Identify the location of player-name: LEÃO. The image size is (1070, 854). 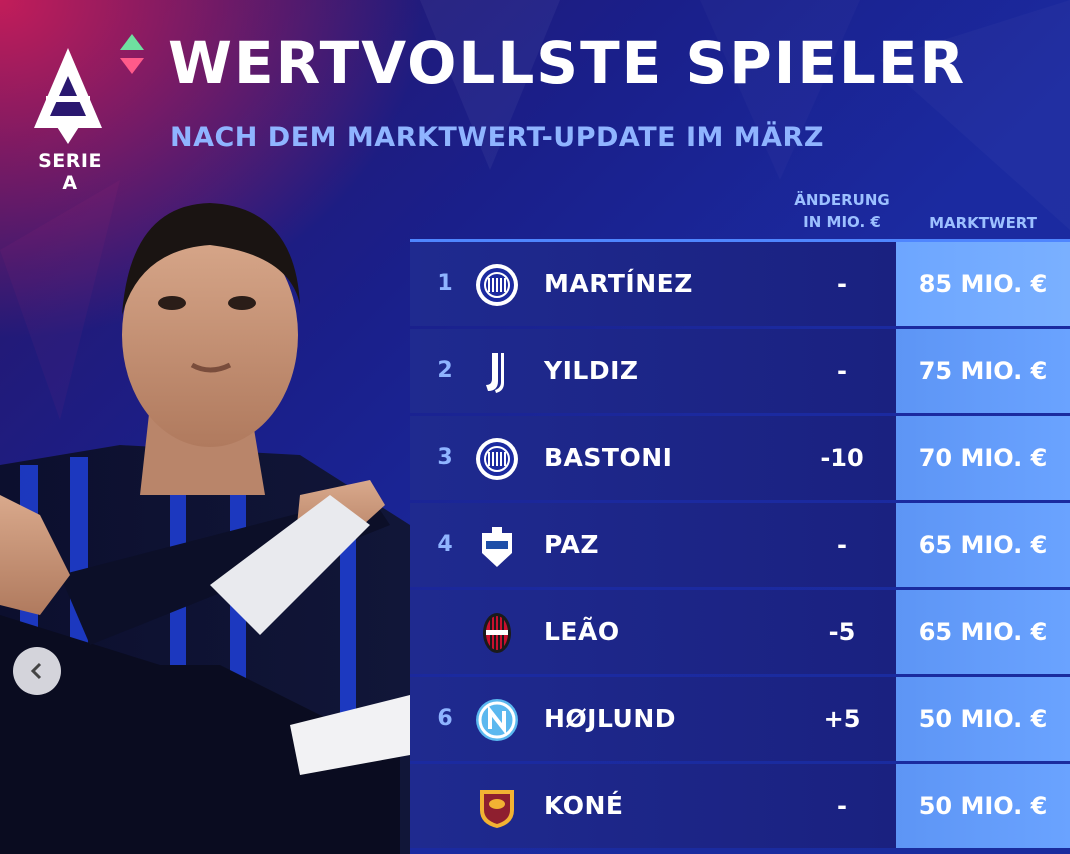
(582, 631).